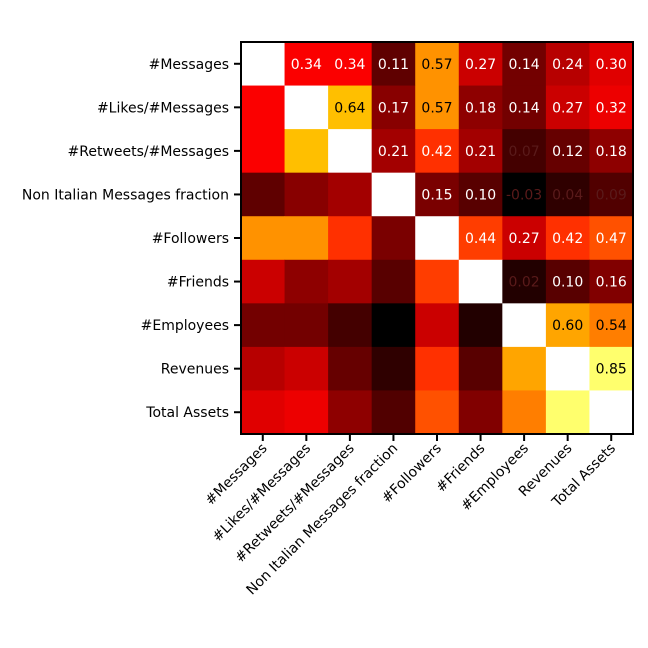  What do you see at coordinates (198, 283) in the screenshot?
I see `y-tick-label: #Friends` at bounding box center [198, 283].